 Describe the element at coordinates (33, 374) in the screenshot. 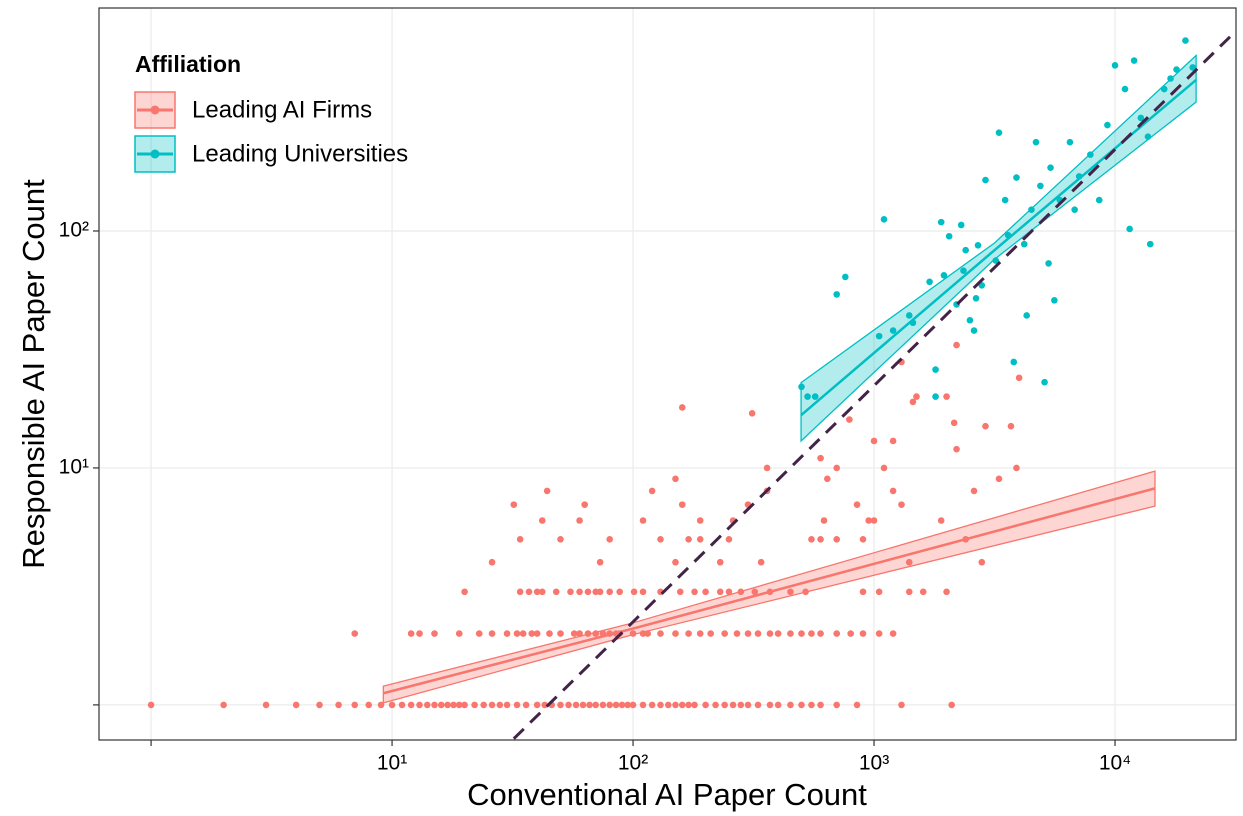

I see `y-axis-label: Responsible AI Paper Count` at that location.